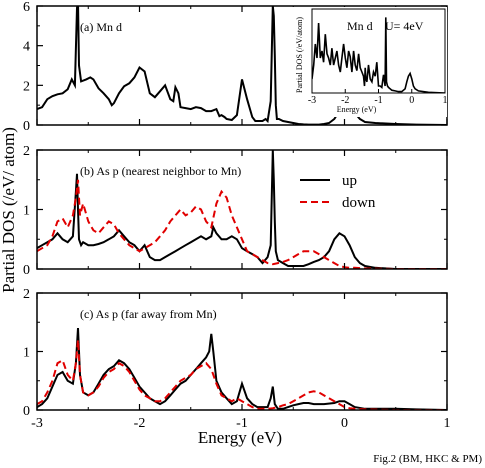  I want to click on inset-x-tick-label: -3, so click(312, 100).